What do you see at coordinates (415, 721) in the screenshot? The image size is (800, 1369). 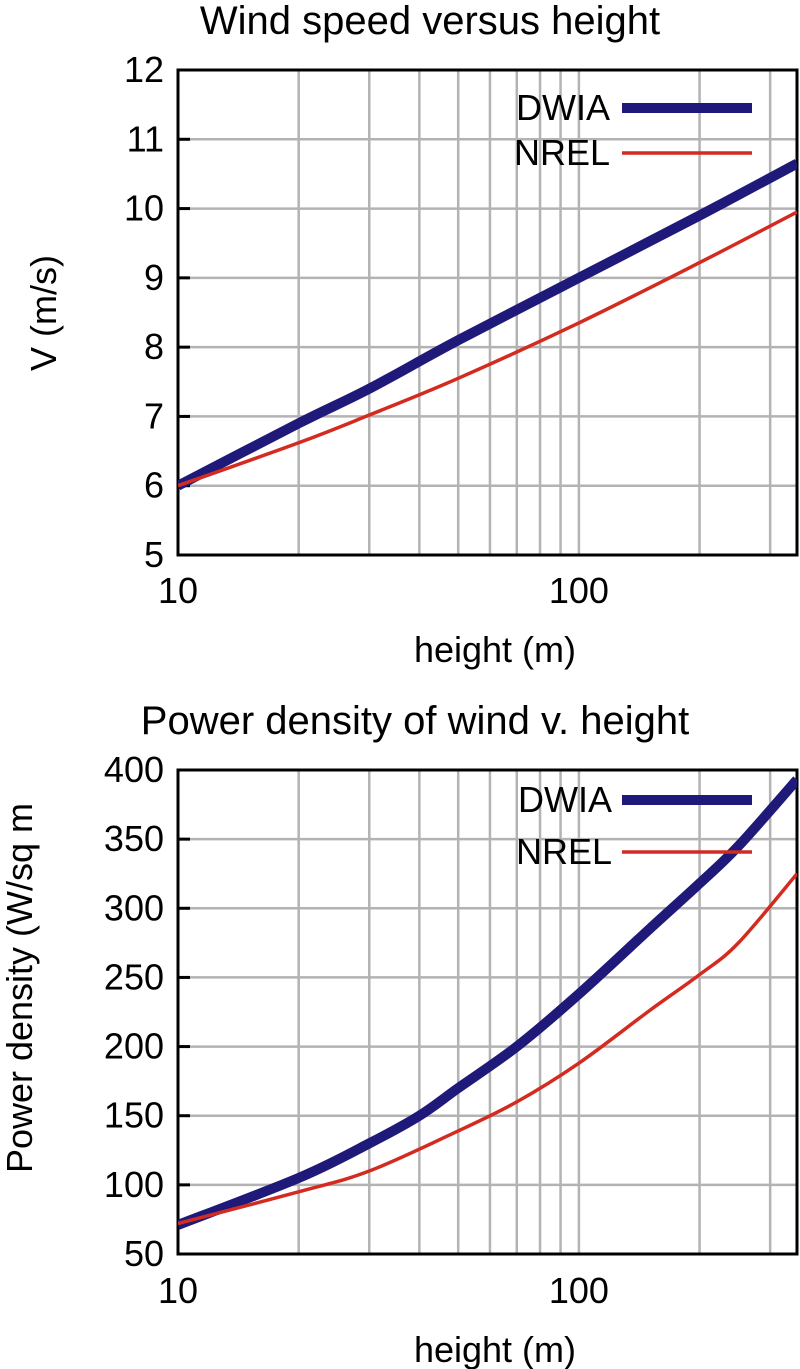 I see `chart-title: Power density of wind v. height` at bounding box center [415, 721].